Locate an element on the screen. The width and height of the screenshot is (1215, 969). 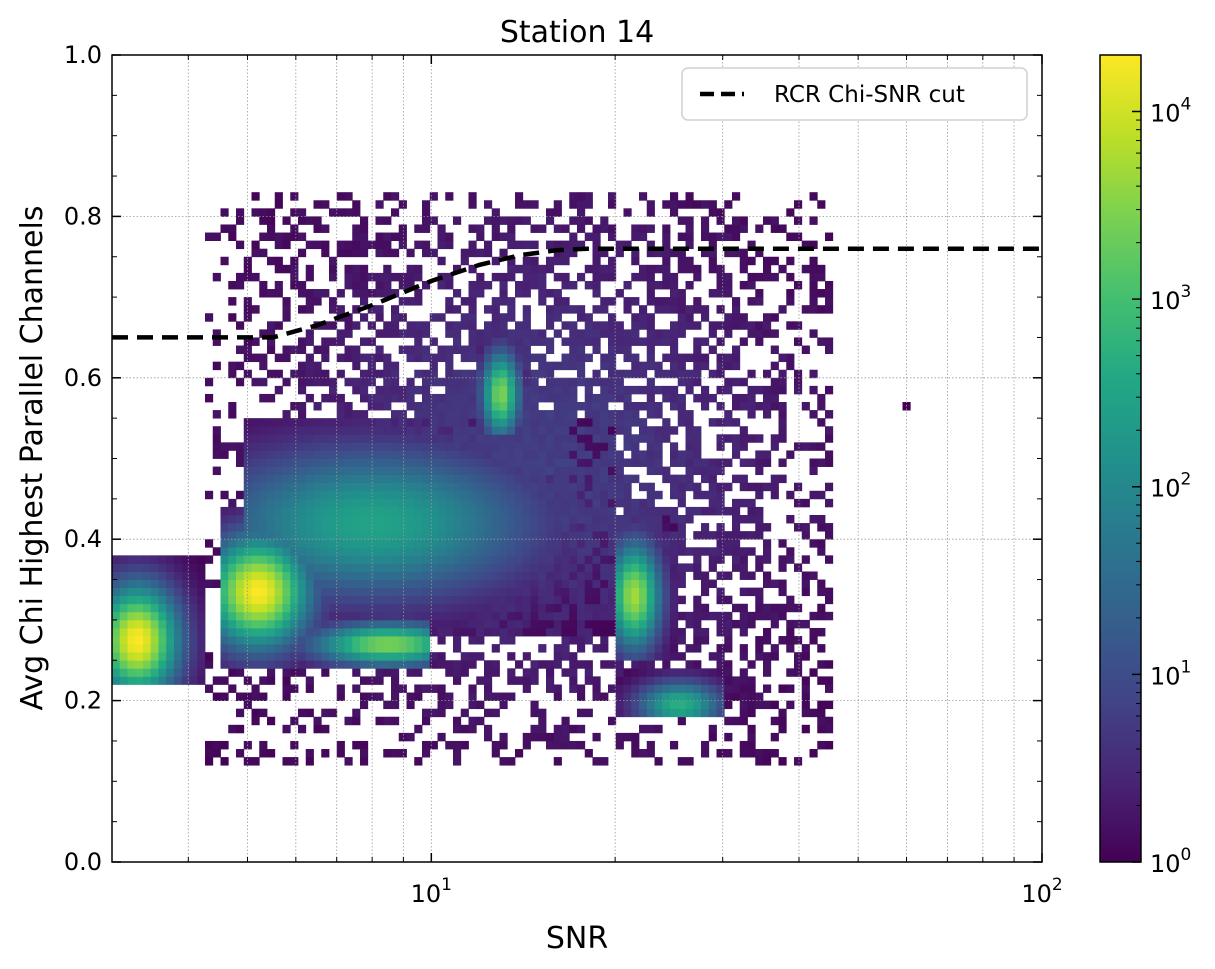
colorbar-tick-label: 103 is located at coordinates (1170, 298).